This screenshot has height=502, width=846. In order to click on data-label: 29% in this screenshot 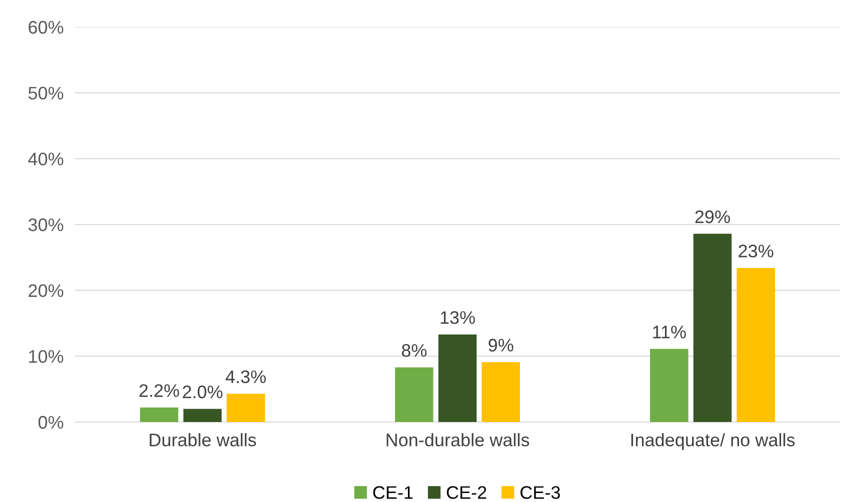, I will do `click(712, 217)`.